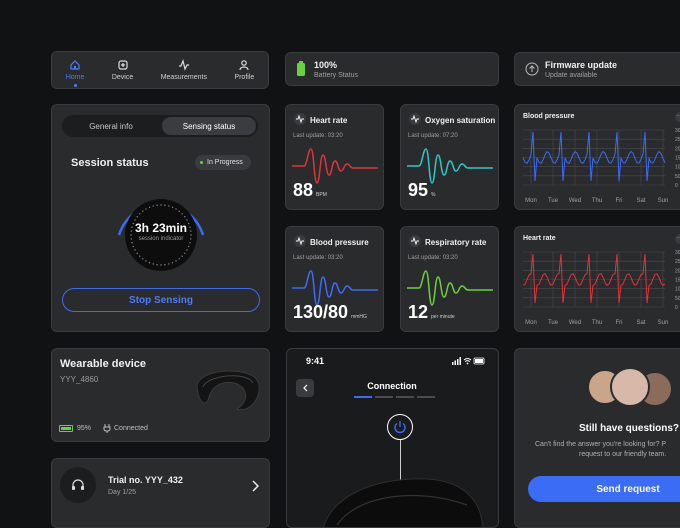 The image size is (680, 528). I want to click on support-title: Still have questions?, so click(629, 428).